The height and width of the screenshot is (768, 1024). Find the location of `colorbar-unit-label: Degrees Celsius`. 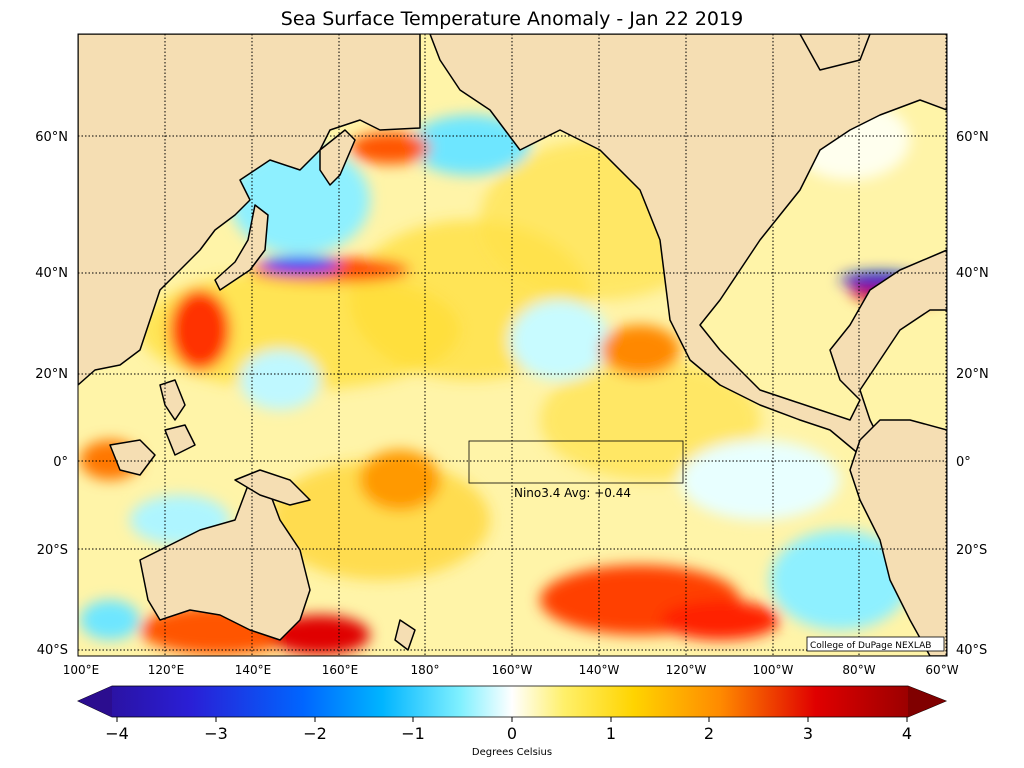

colorbar-unit-label: Degrees Celsius is located at coordinates (512, 752).